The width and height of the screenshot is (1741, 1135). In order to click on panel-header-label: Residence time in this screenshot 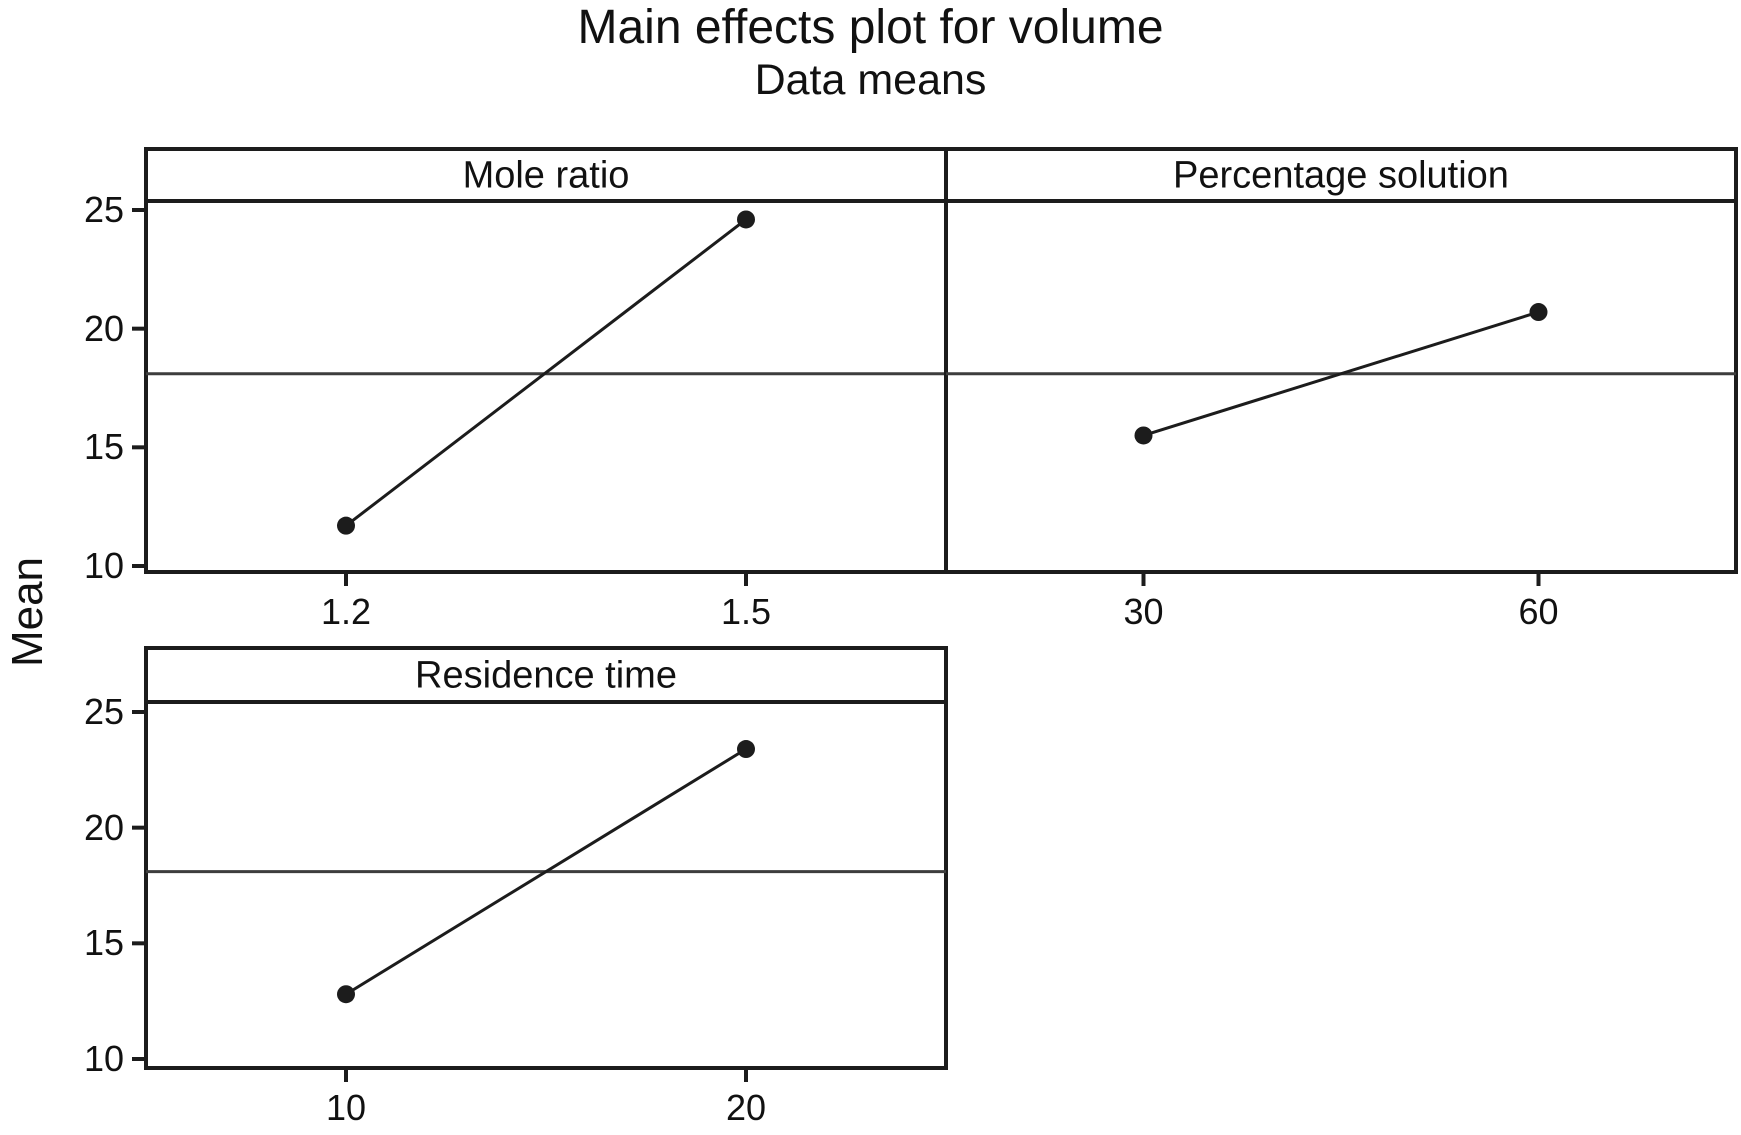, I will do `click(546, 675)`.